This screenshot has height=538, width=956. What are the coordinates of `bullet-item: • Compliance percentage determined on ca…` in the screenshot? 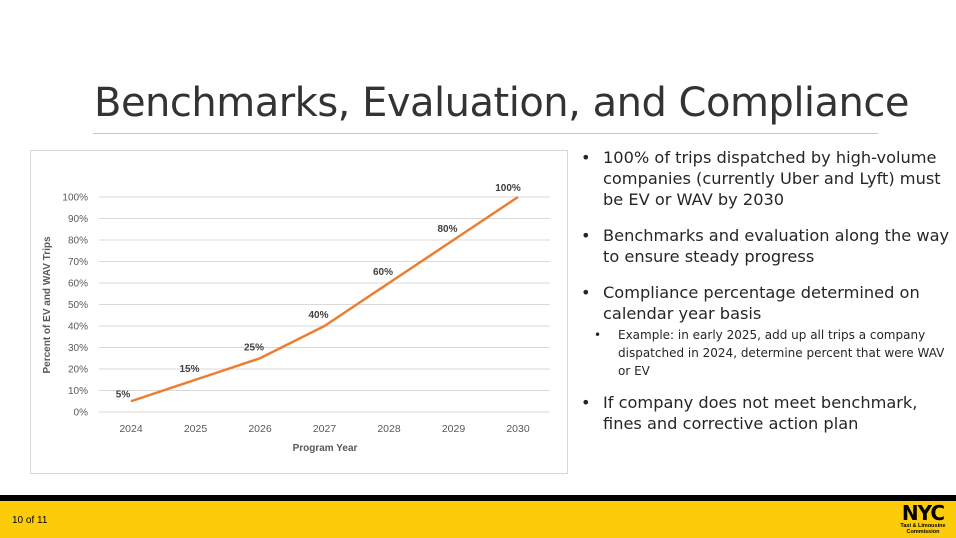 It's located at (764, 303).